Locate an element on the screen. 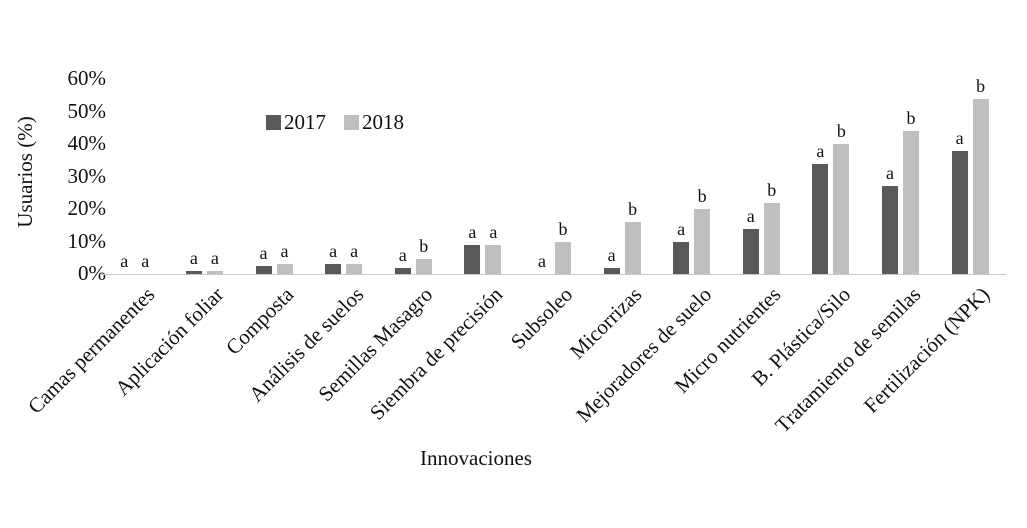 Image resolution: width=1027 pixels, height=528 pixels. y-tick-label: 40% is located at coordinates (87, 143).